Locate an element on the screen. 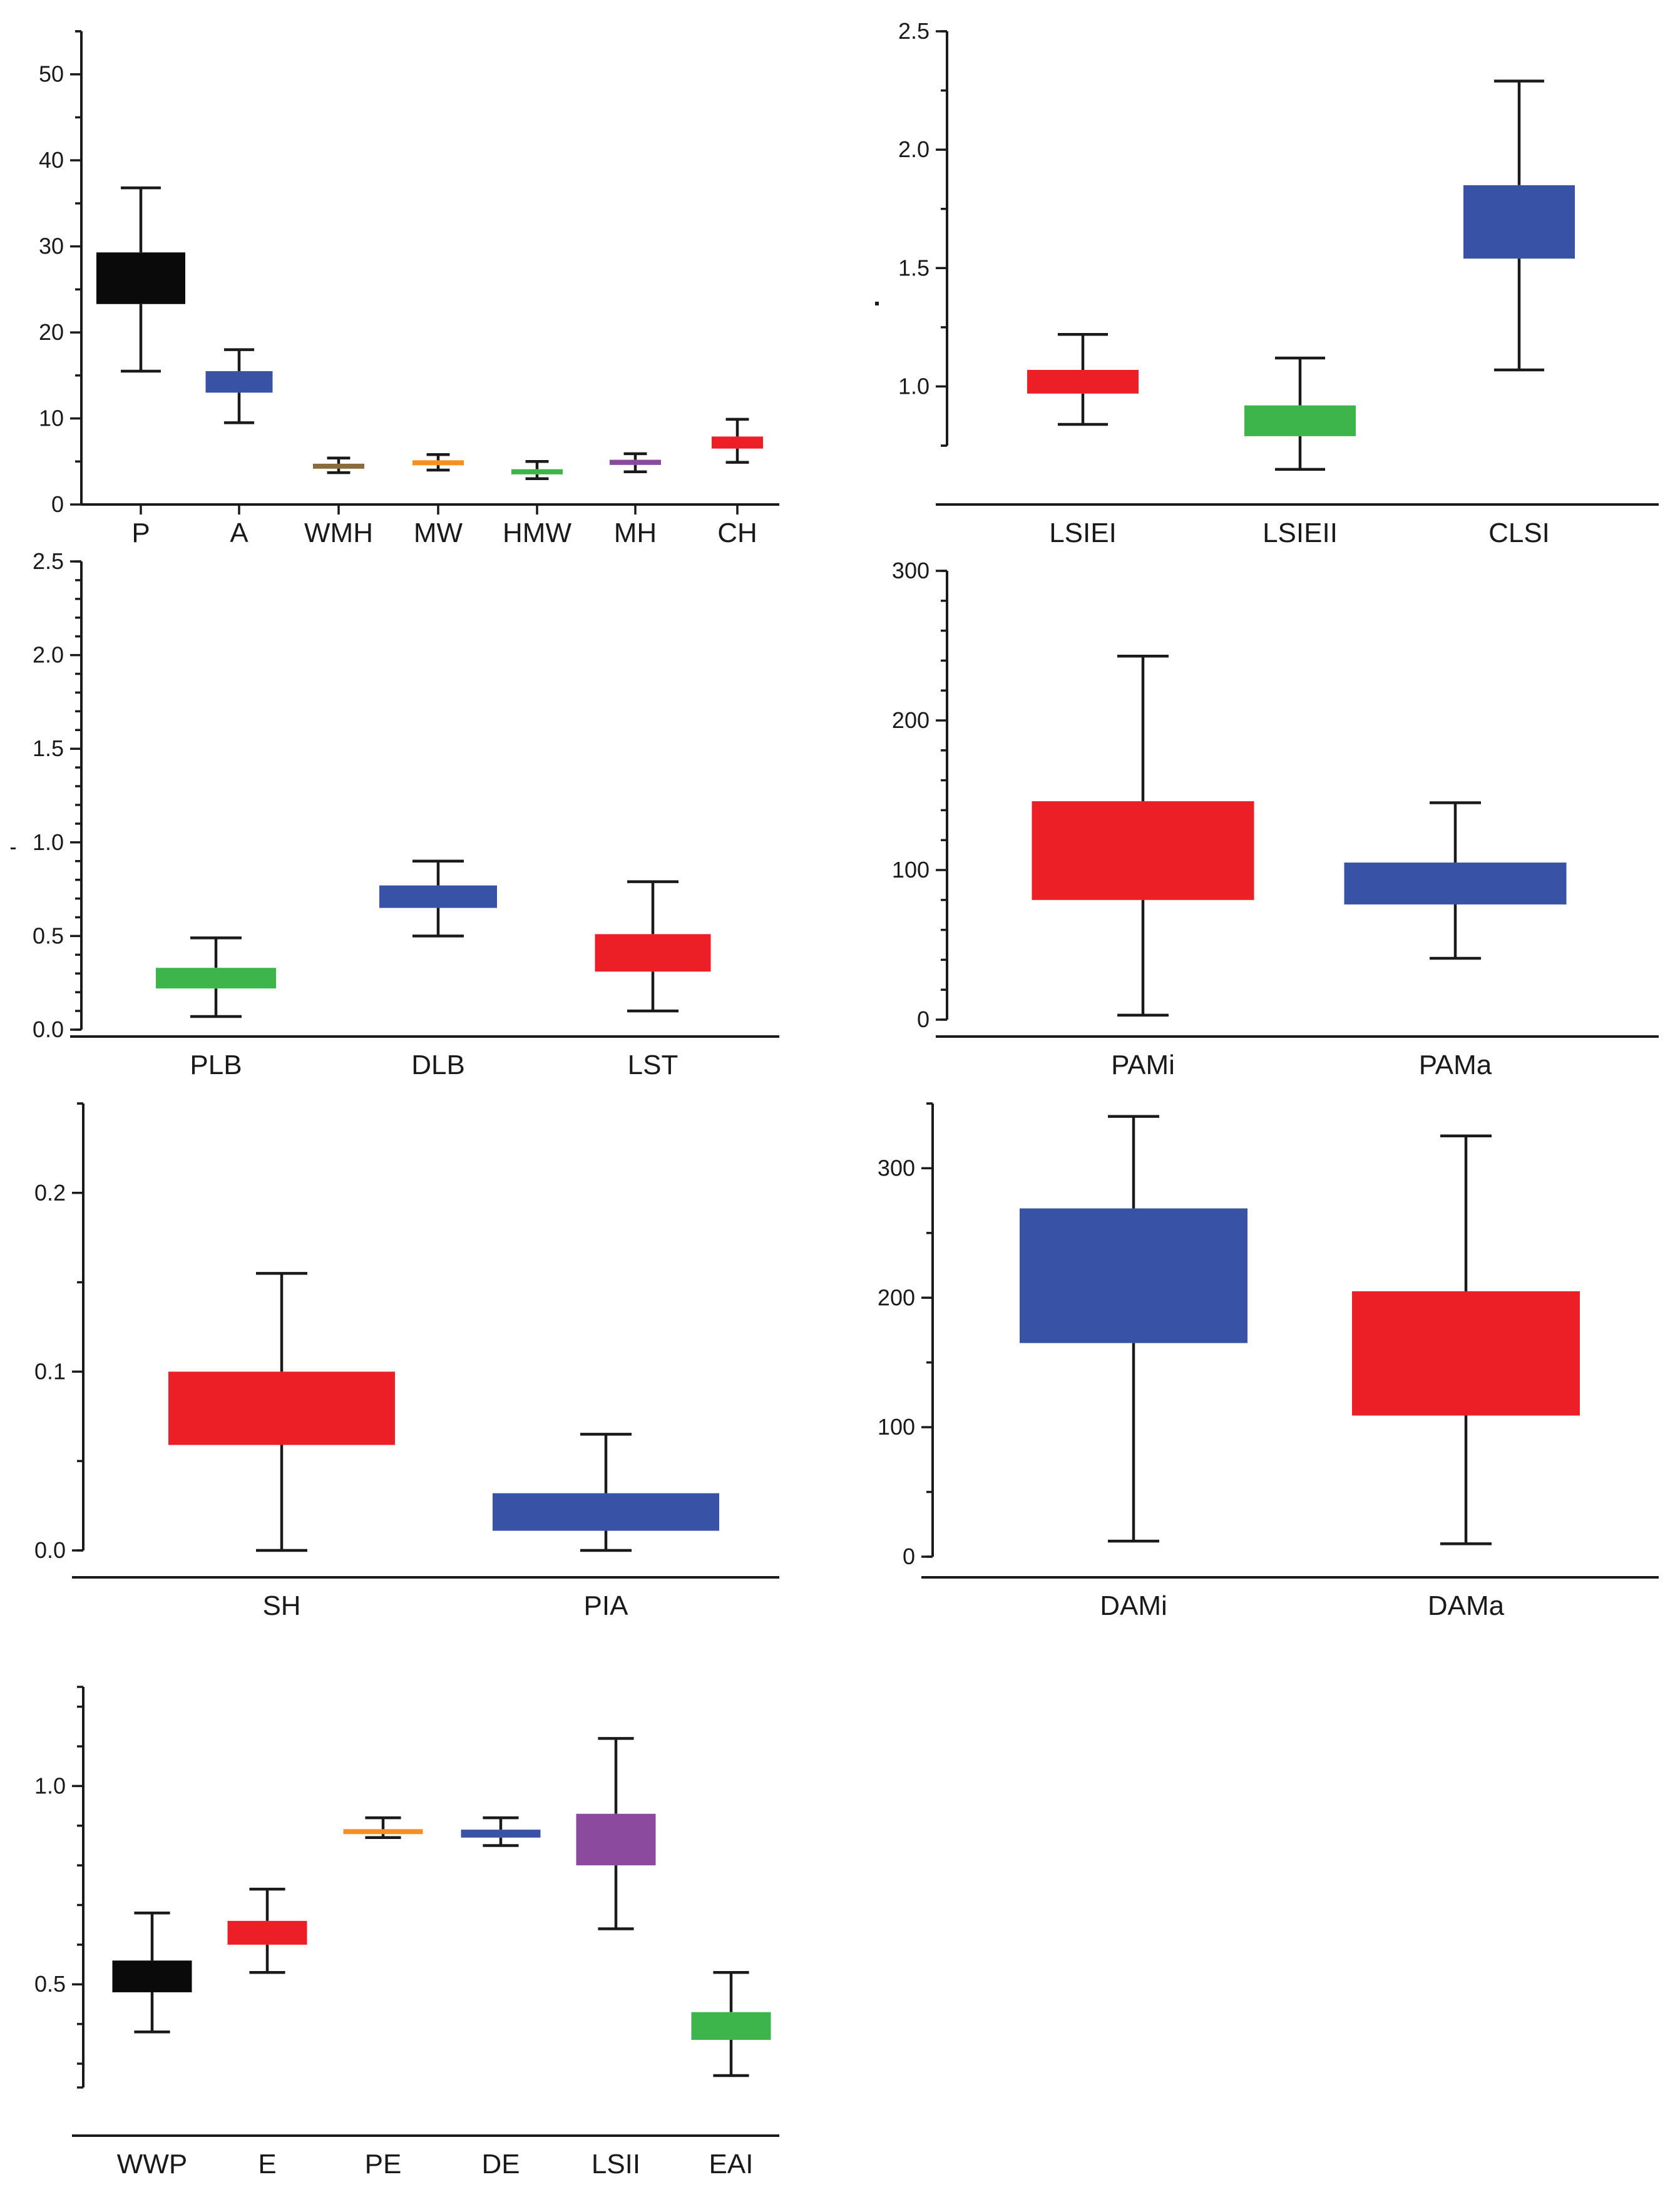 Image resolution: width=1680 pixels, height=2192 pixels. category-label: LSIEII is located at coordinates (1300, 533).